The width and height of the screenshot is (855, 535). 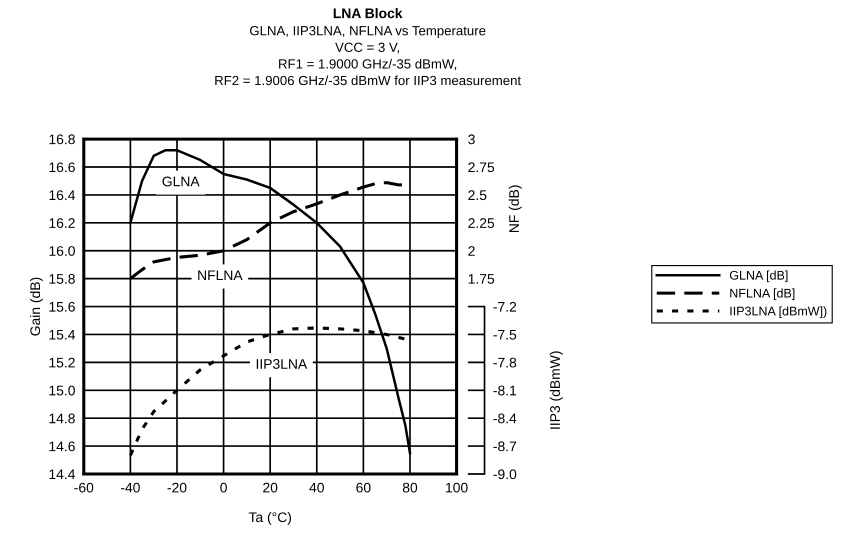 I want to click on y3-tick-label: -8.4, so click(x=504, y=419).